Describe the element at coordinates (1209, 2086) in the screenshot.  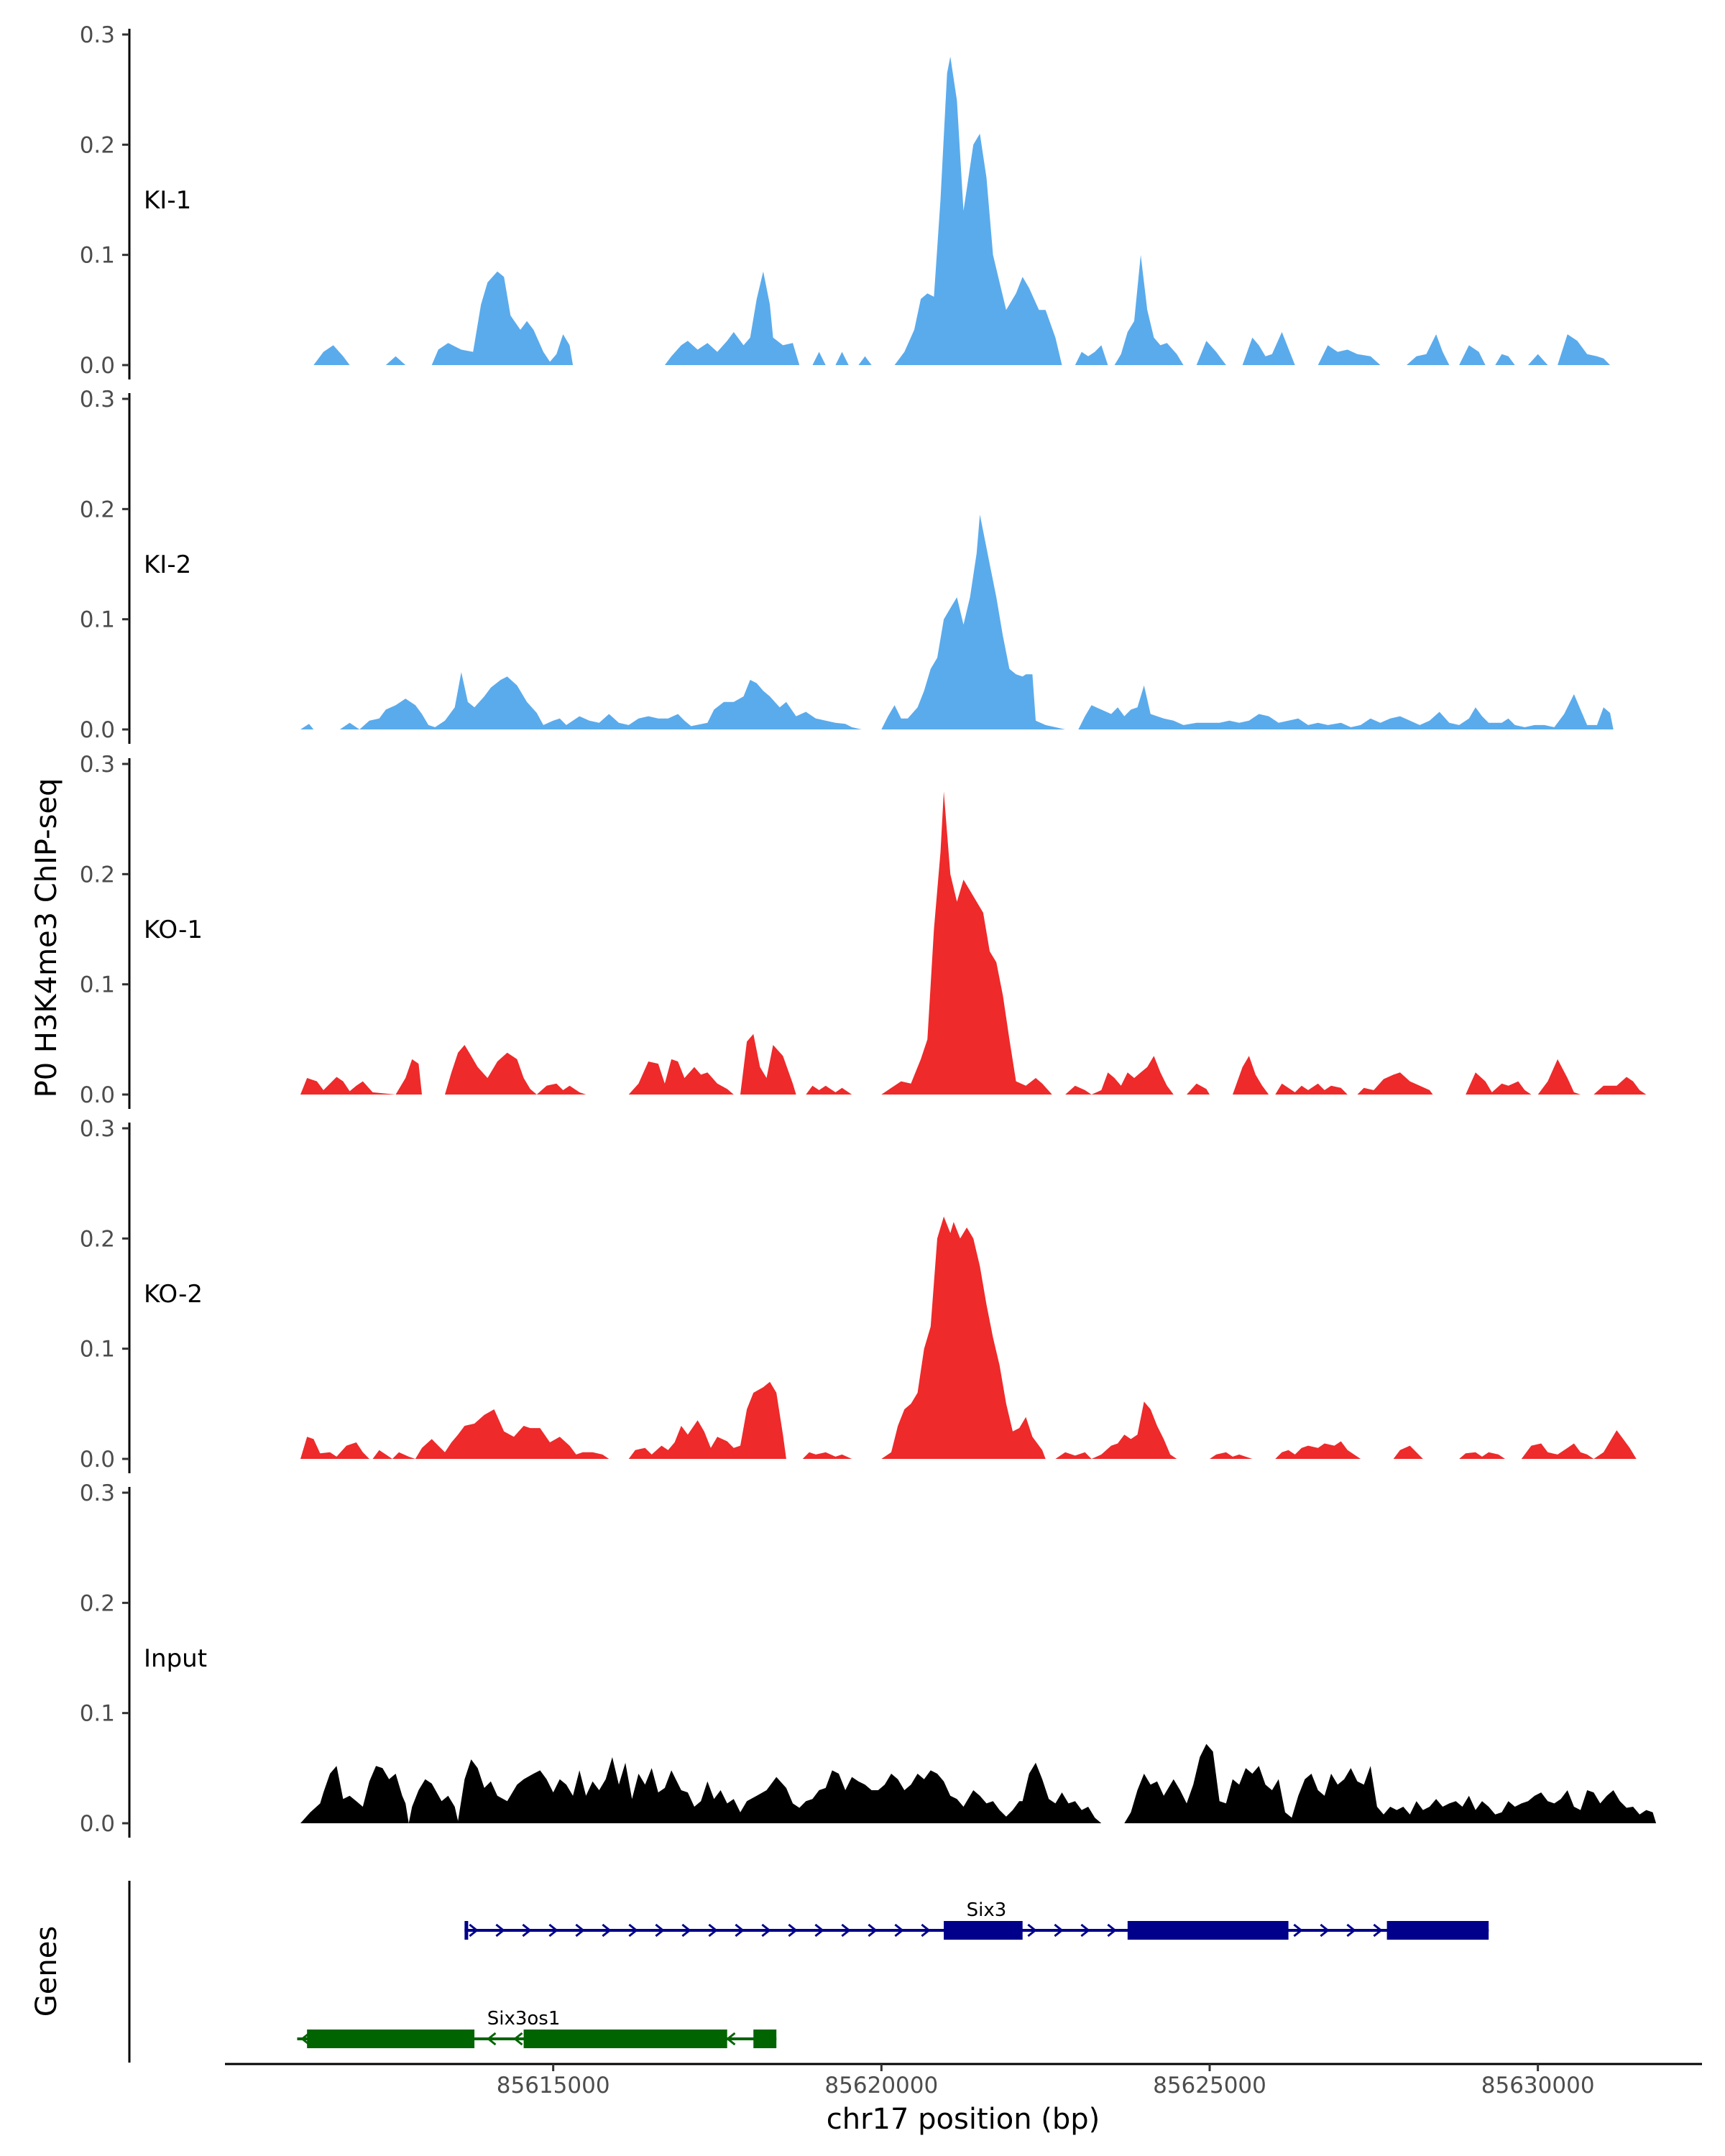
I see `x-tick-label: 85625000` at that location.